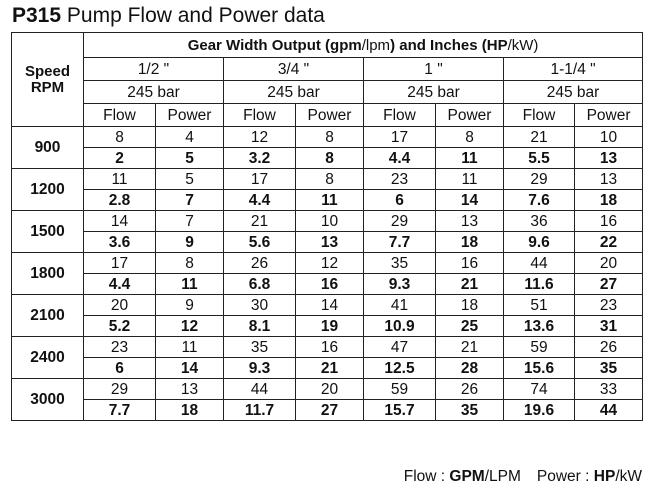 The image size is (650, 492). Describe the element at coordinates (119, 242) in the screenshot. I see `flow-lpm-cell: 3.6` at that location.